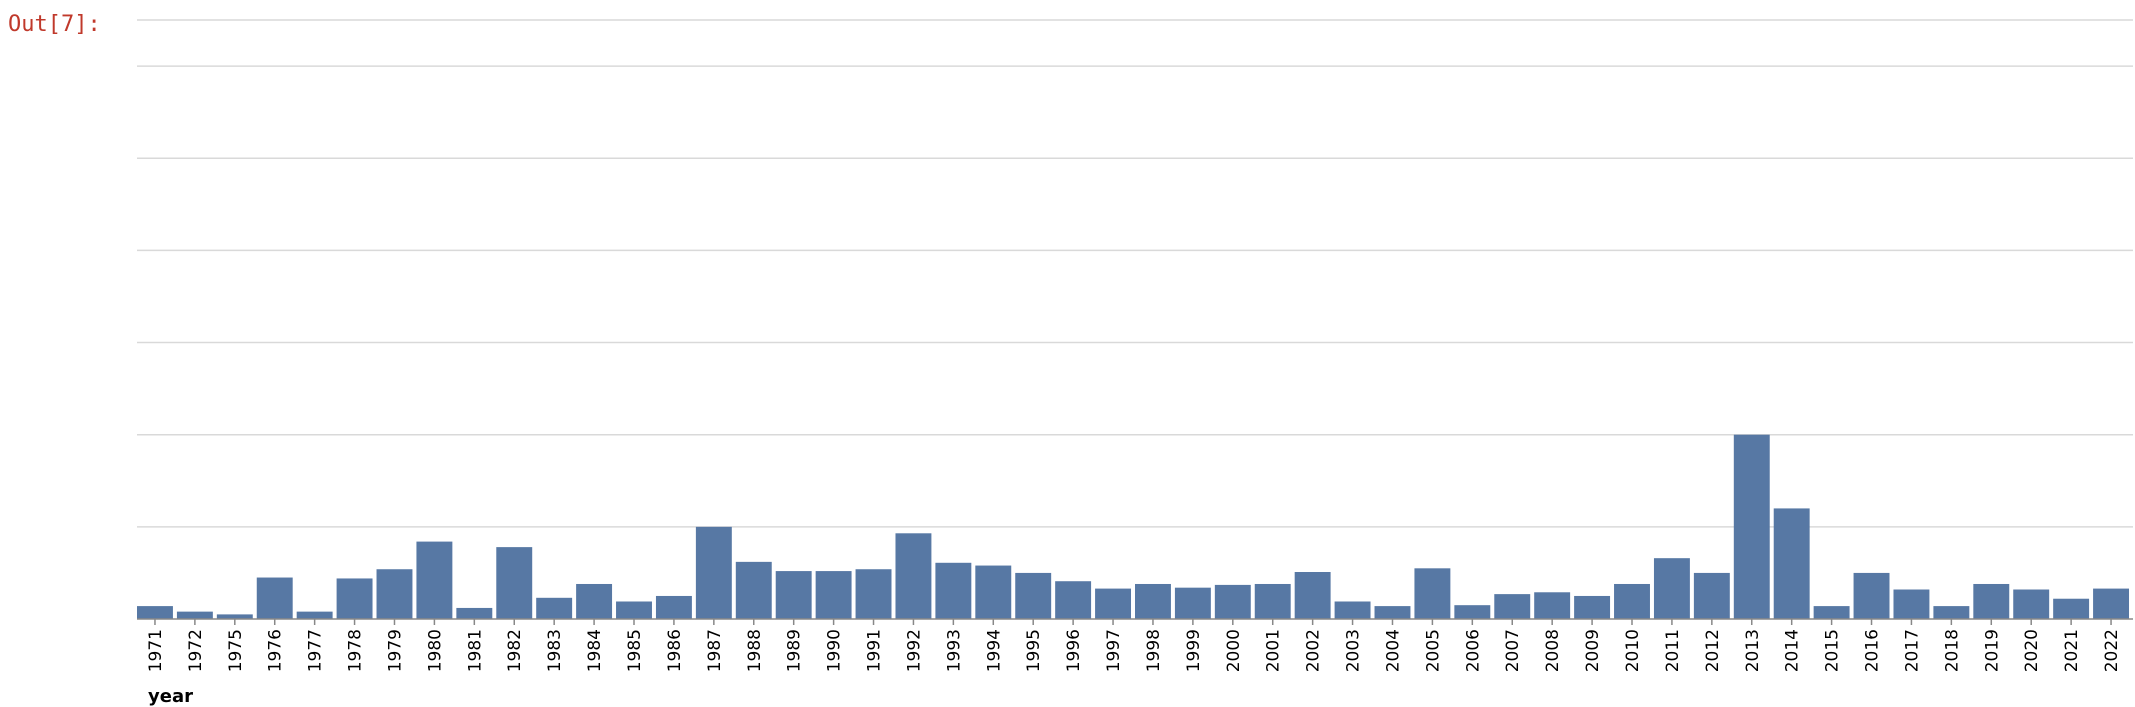 The image size is (2135, 707). Describe the element at coordinates (1274, 650) in the screenshot. I see `x-tick-label: 2001` at that location.